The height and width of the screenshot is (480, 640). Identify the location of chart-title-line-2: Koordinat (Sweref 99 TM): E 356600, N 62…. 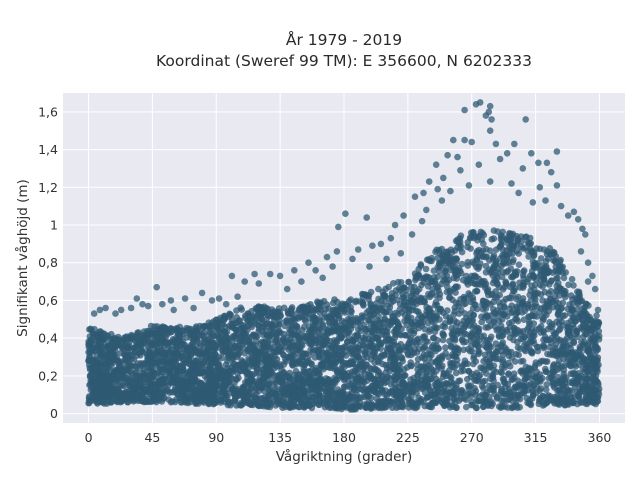
(344, 61).